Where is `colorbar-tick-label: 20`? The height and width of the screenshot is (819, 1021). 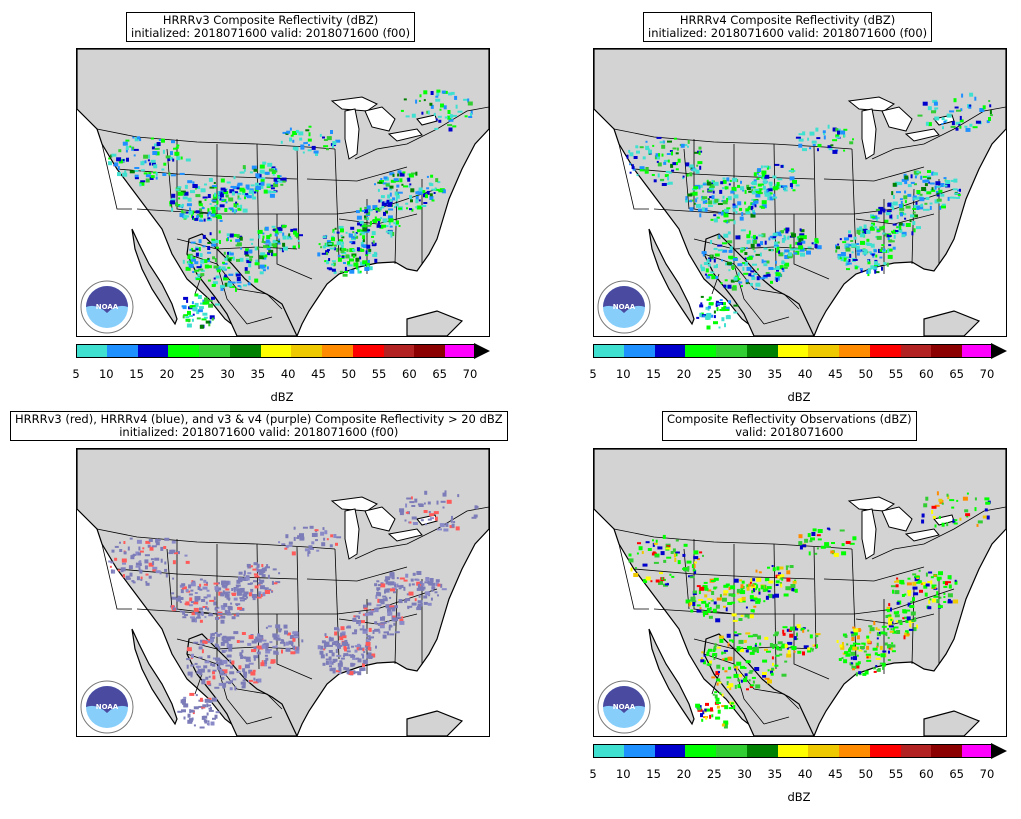
colorbar-tick-label: 20 is located at coordinates (167, 374).